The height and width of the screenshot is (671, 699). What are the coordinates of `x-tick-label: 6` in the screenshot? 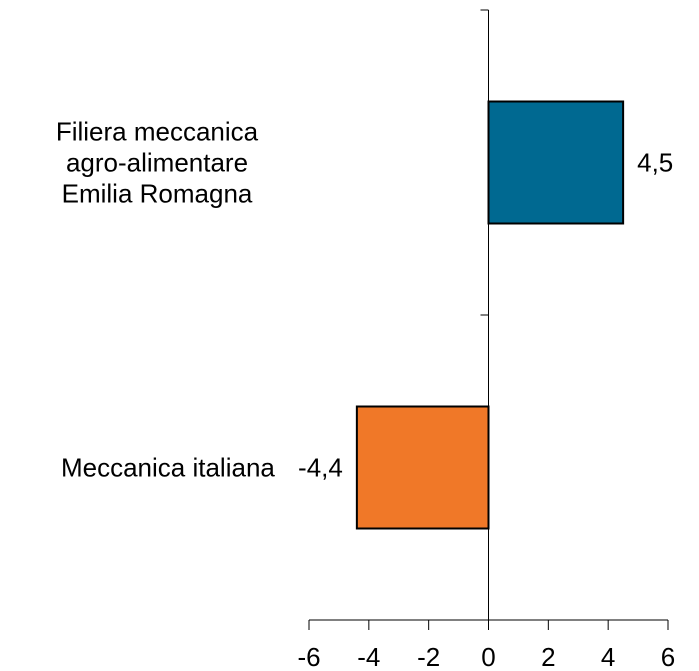 It's located at (668, 656).